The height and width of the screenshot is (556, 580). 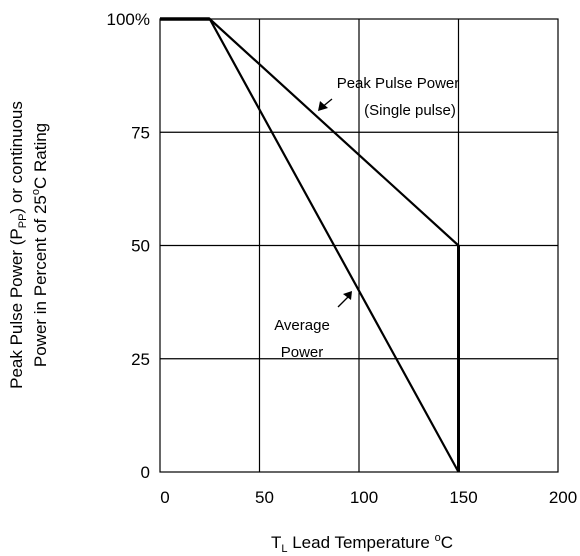 What do you see at coordinates (302, 352) in the screenshot?
I see `average-power-annotation-line2: Power` at bounding box center [302, 352].